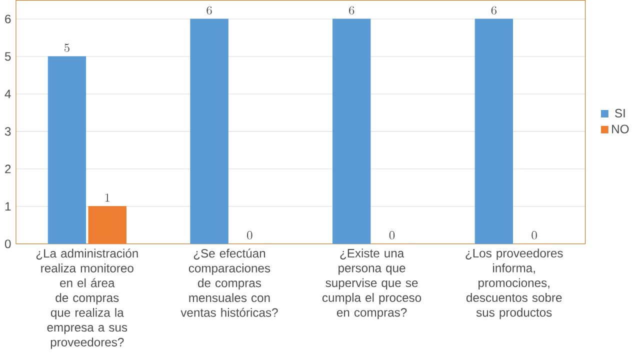 The width and height of the screenshot is (636, 353). Describe the element at coordinates (7, 243) in the screenshot. I see `y-tick-label: 0` at that location.